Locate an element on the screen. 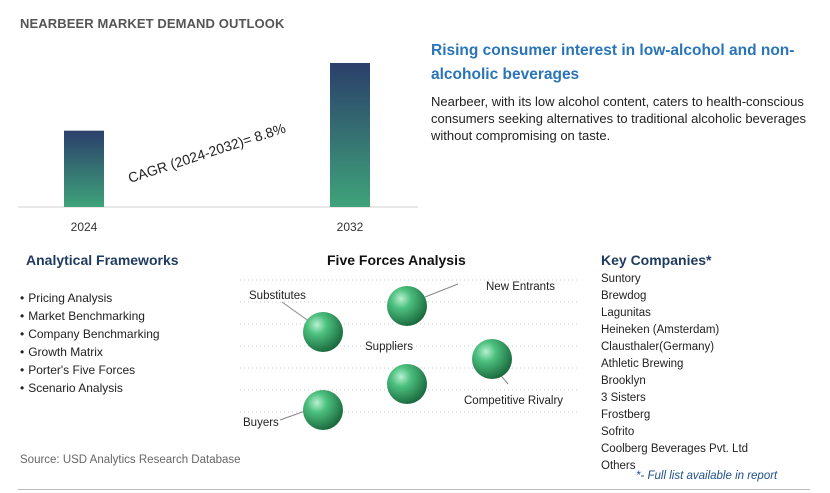  substitutes-sphere is located at coordinates (323, 332).